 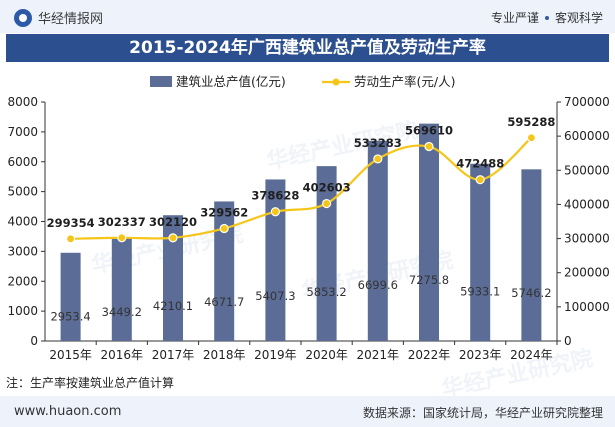 I want to click on right-tick-label: 600000, so click(x=587, y=136).